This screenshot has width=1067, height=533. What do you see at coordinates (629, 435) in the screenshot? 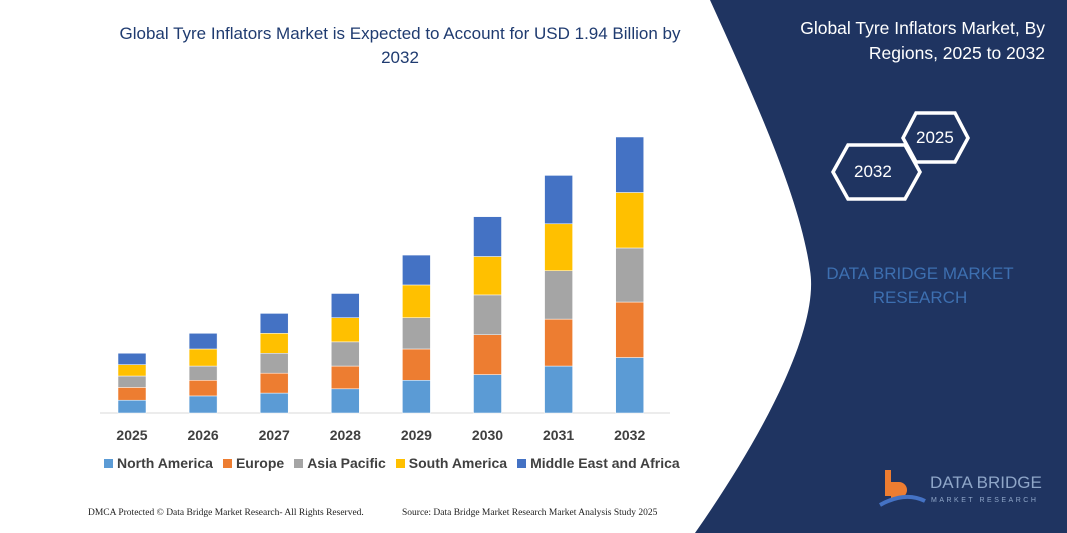
I see `x-tick-label: 2032` at bounding box center [629, 435].